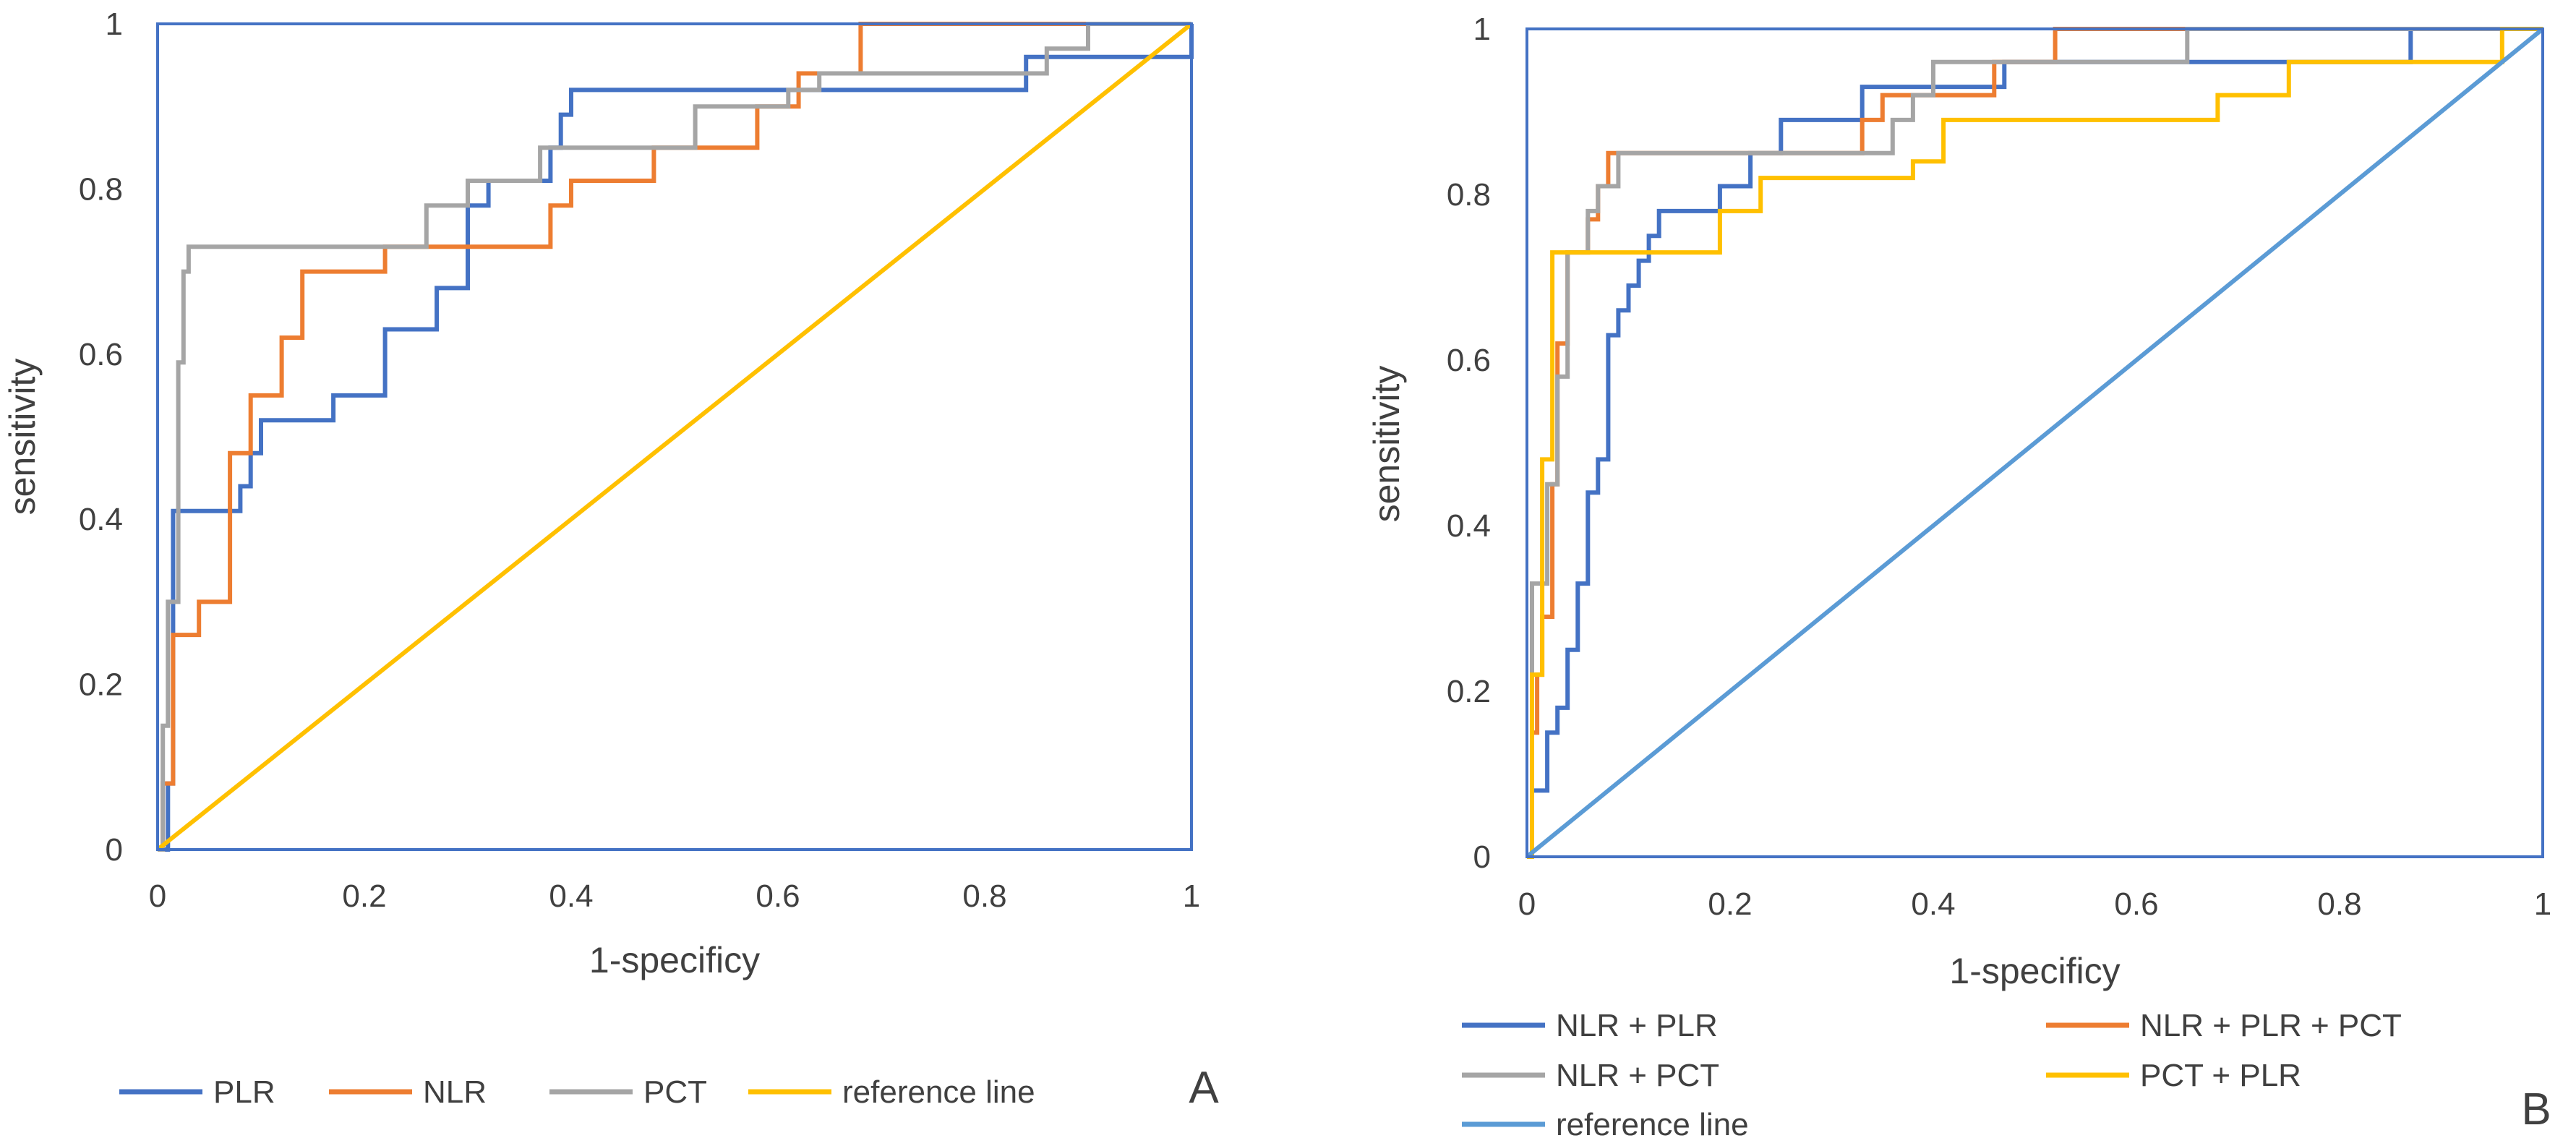  I want to click on legend-item-nlr-plr: NLR + PLR, so click(1590, 1025).